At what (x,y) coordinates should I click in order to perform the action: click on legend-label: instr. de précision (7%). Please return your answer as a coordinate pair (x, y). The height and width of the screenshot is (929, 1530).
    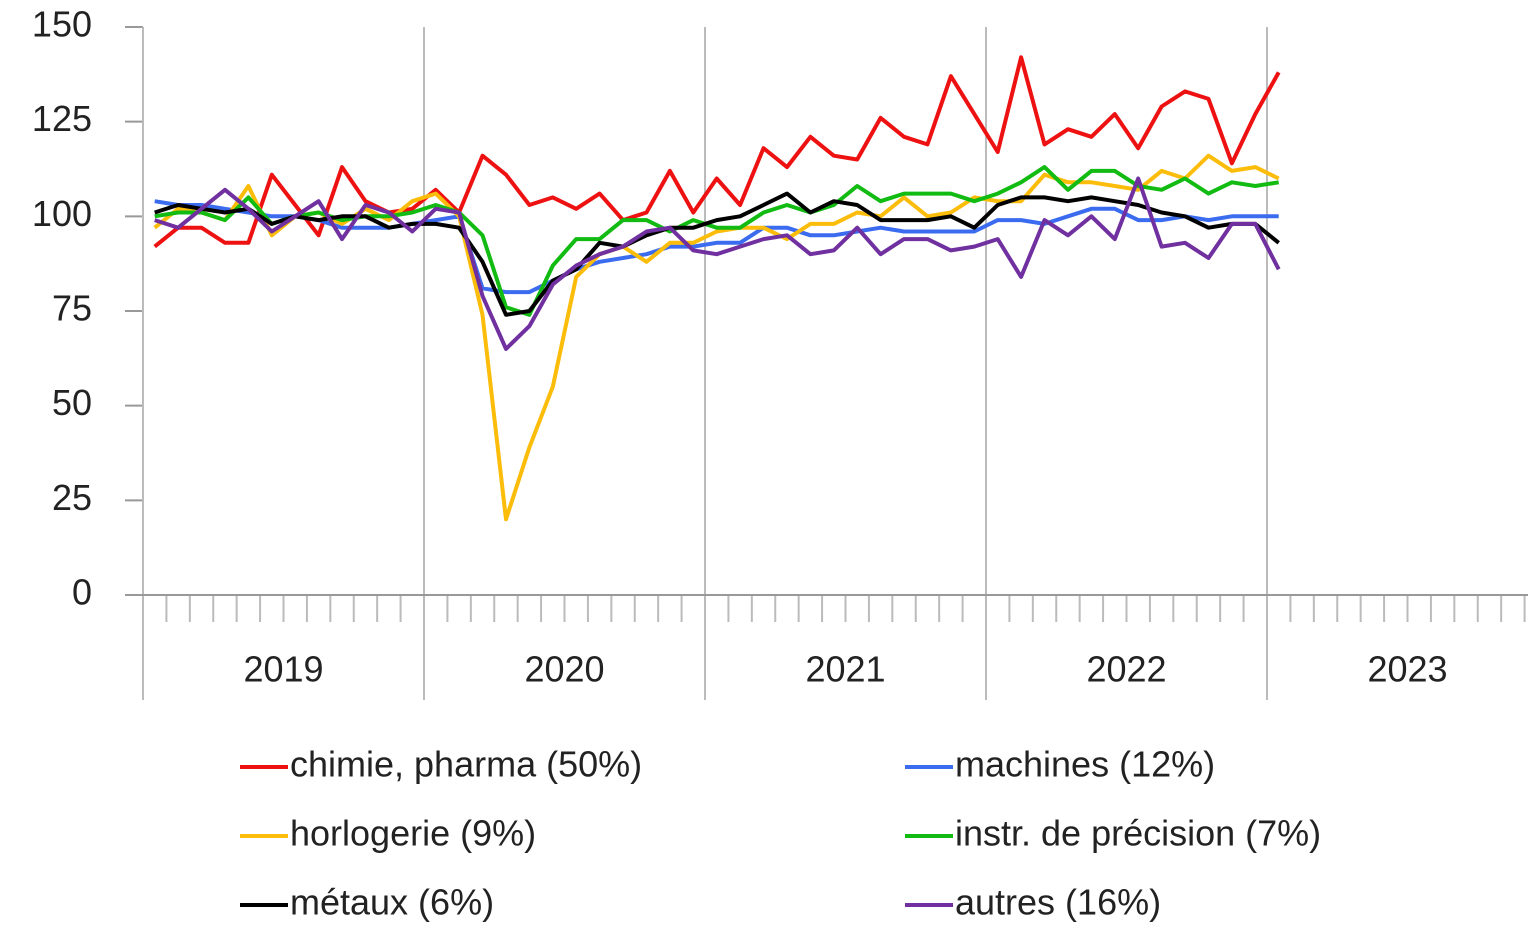
    Looking at the image, I should click on (1138, 833).